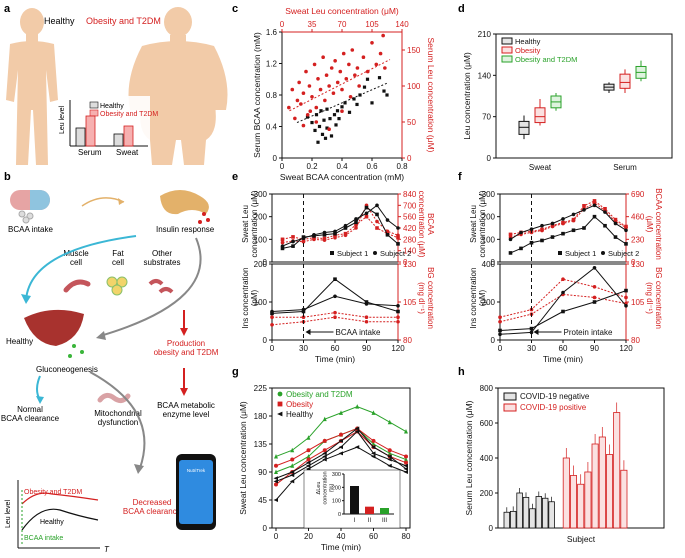 Image resolution: width=685 pixels, height=558 pixels. I want to click on e-bot-ylabel: Ins concentration(pM), so click(250, 298).